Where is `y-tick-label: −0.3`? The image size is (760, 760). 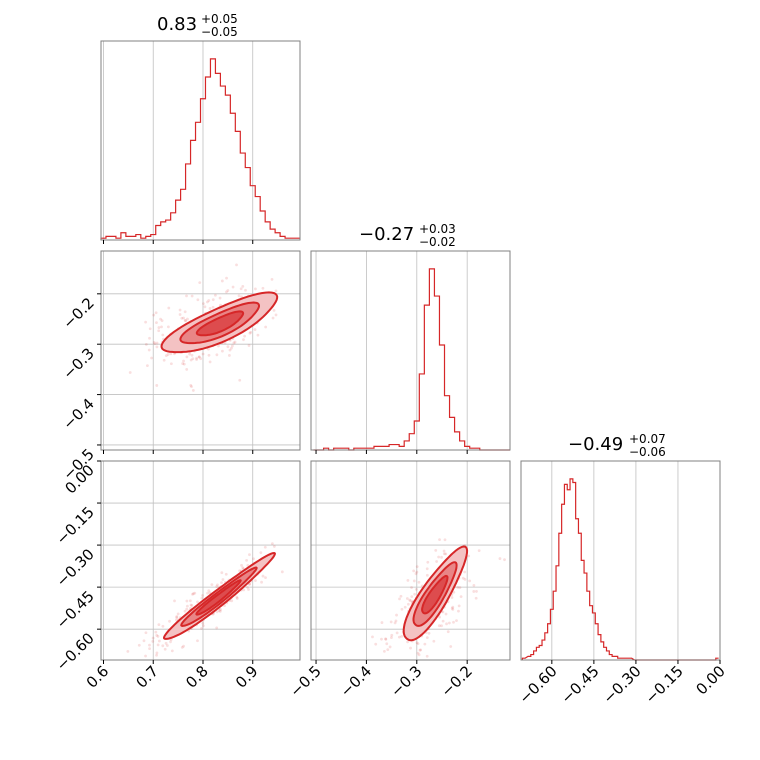 y-tick-label: −0.3 is located at coordinates (78, 363).